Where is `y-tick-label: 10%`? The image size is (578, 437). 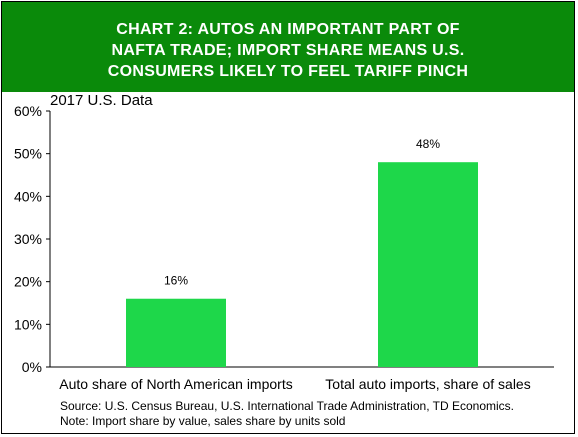
y-tick-label: 10% is located at coordinates (28, 324).